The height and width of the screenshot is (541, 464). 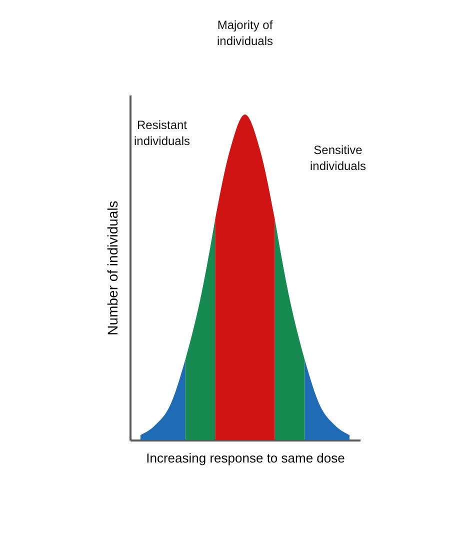 I want to click on text: Majority of individuals, so click(x=245, y=33).